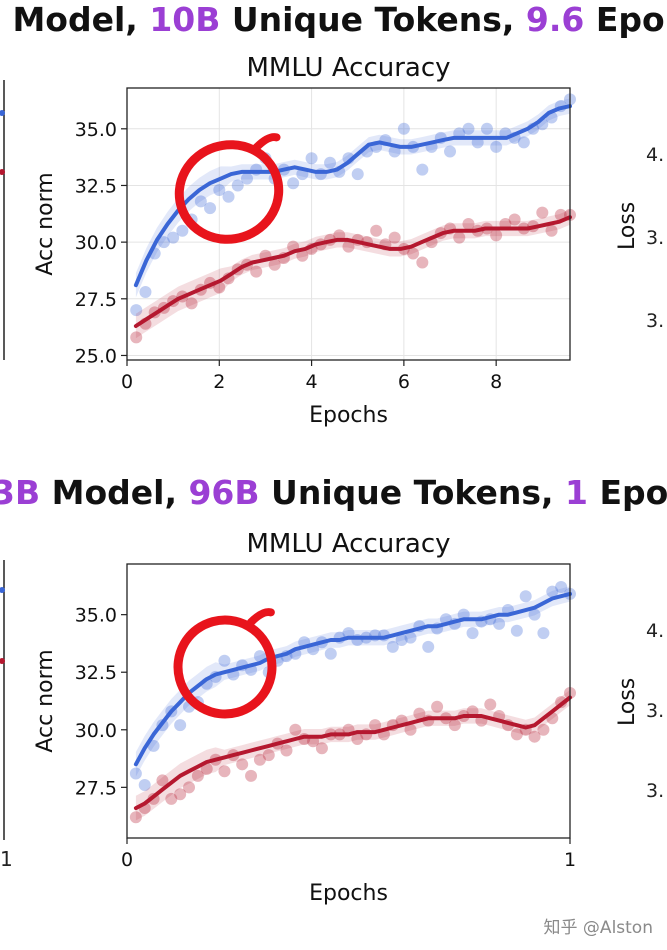 The image size is (667, 950). I want to click on x-axis-label: Epochs, so click(348, 893).